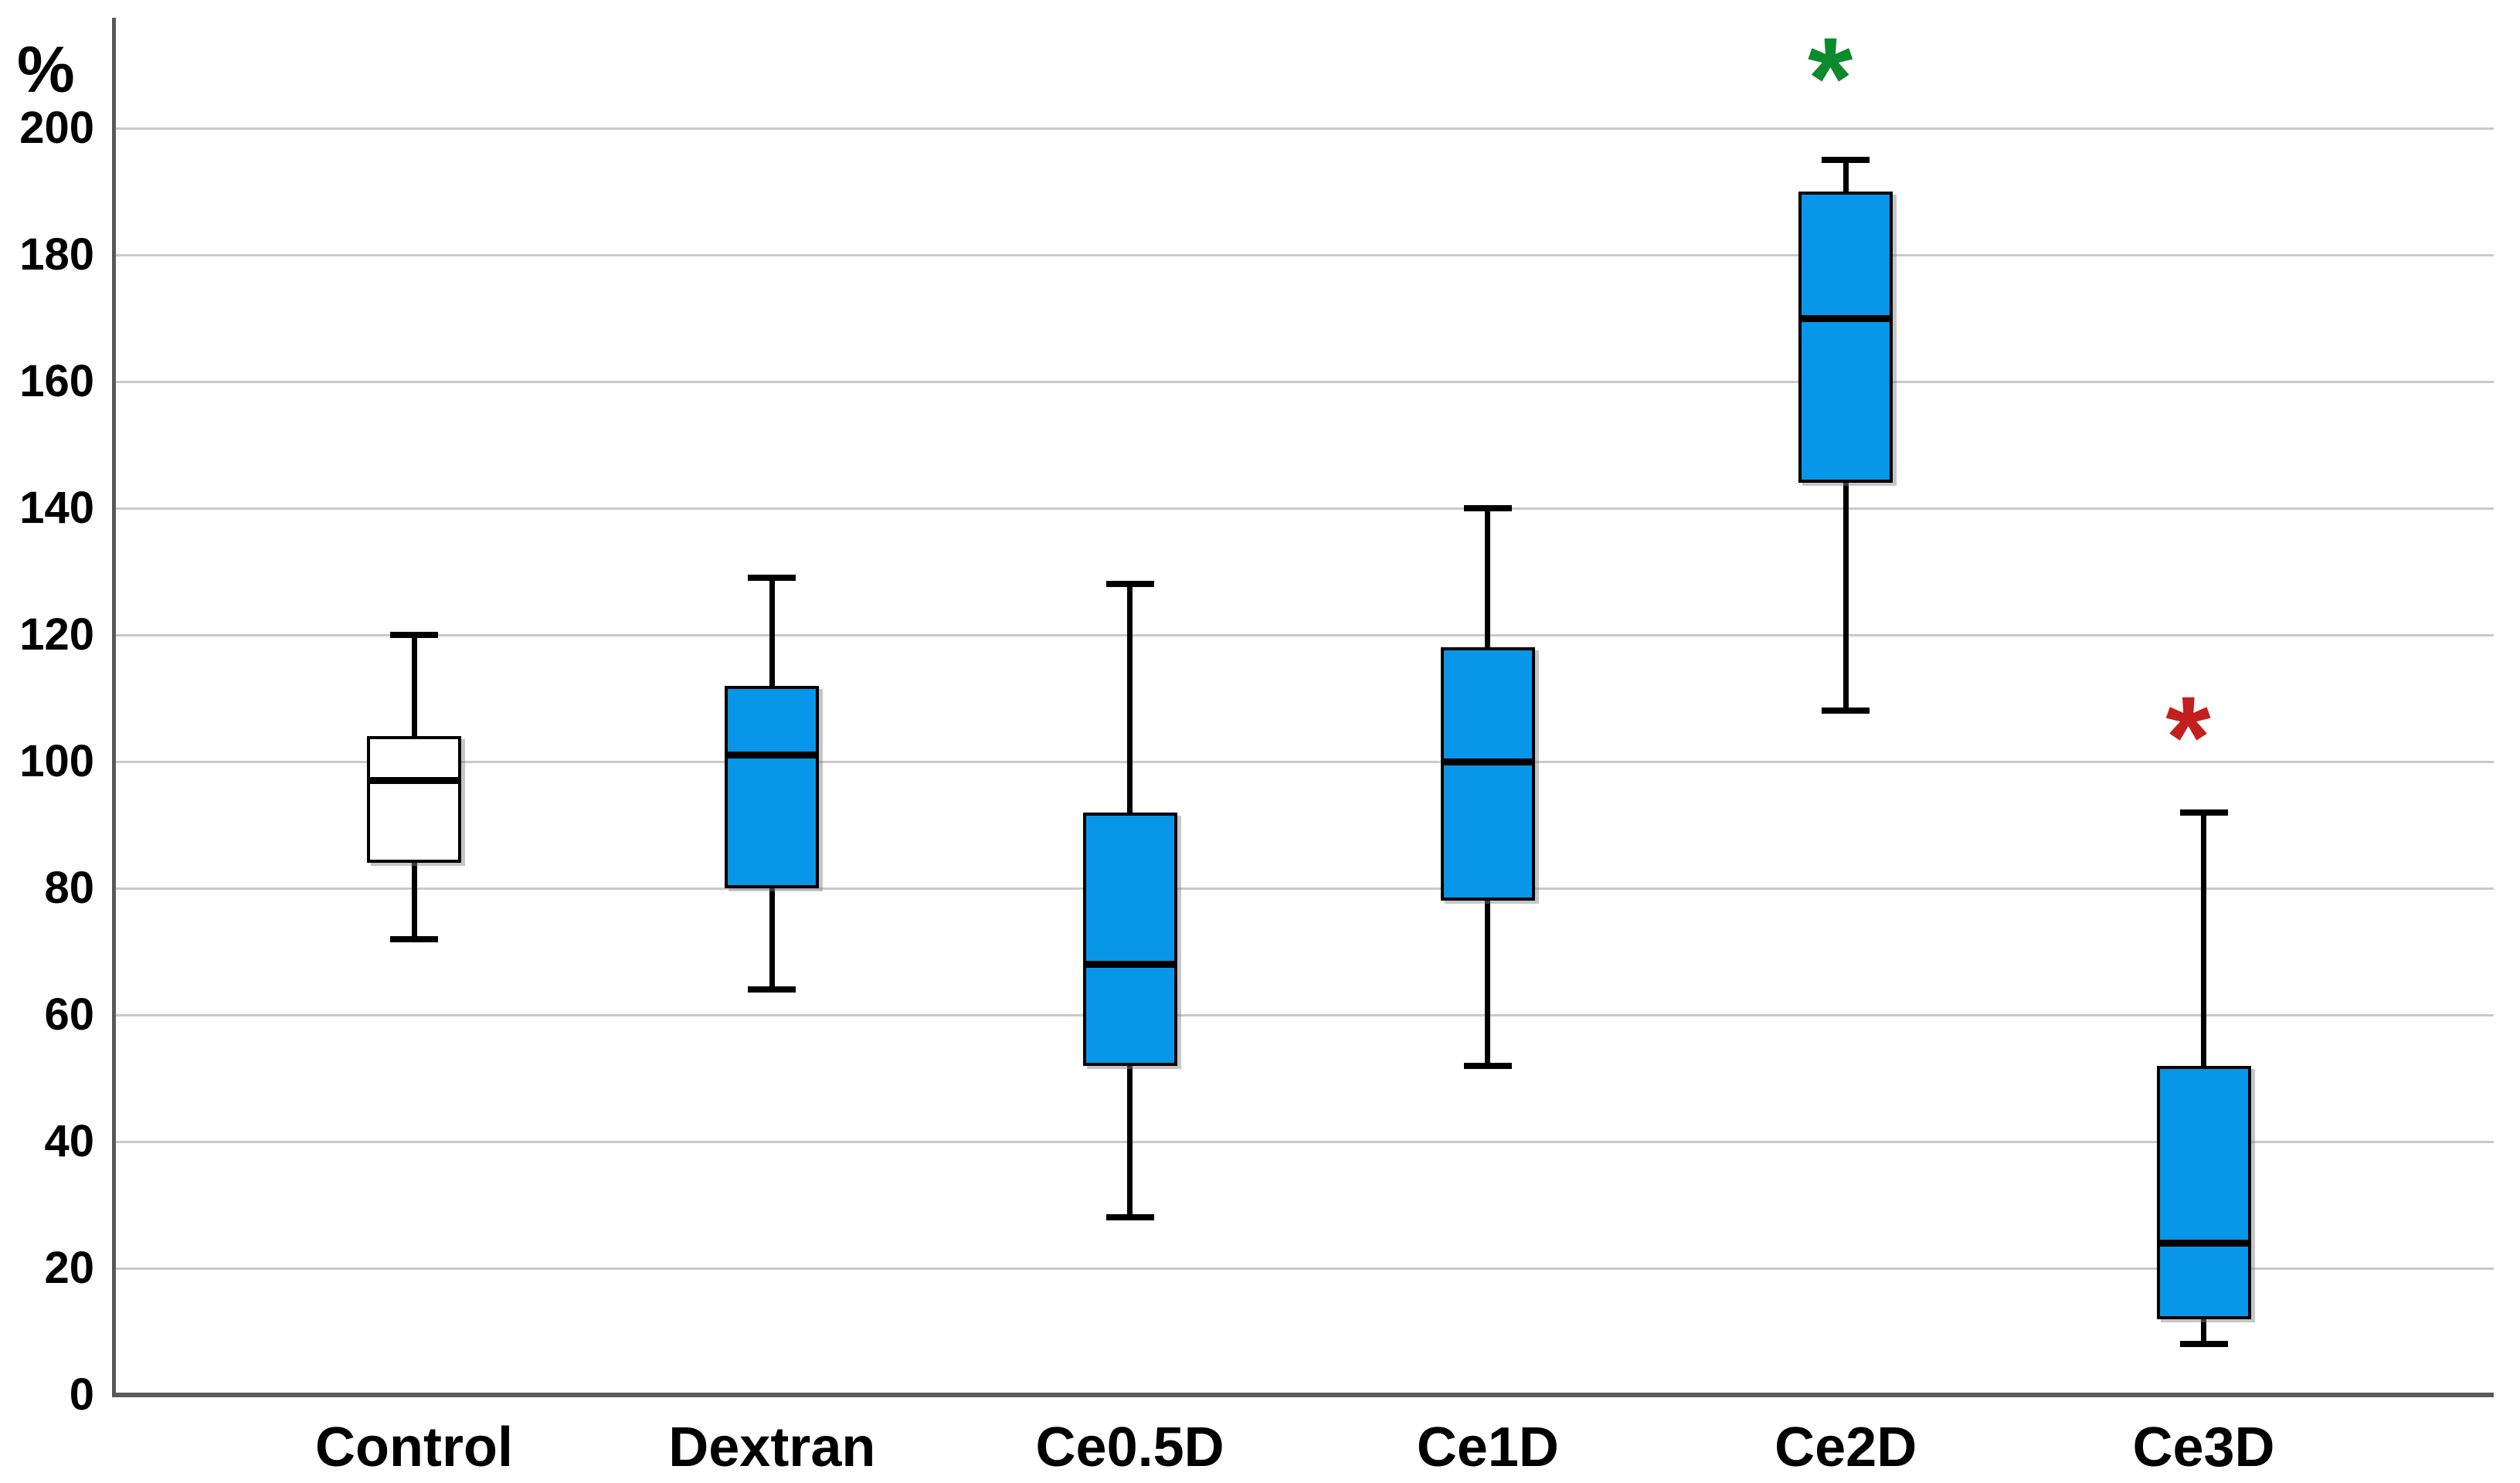 The width and height of the screenshot is (2520, 1483). What do you see at coordinates (57, 508) in the screenshot?
I see `y-tick-label-140: 140` at bounding box center [57, 508].